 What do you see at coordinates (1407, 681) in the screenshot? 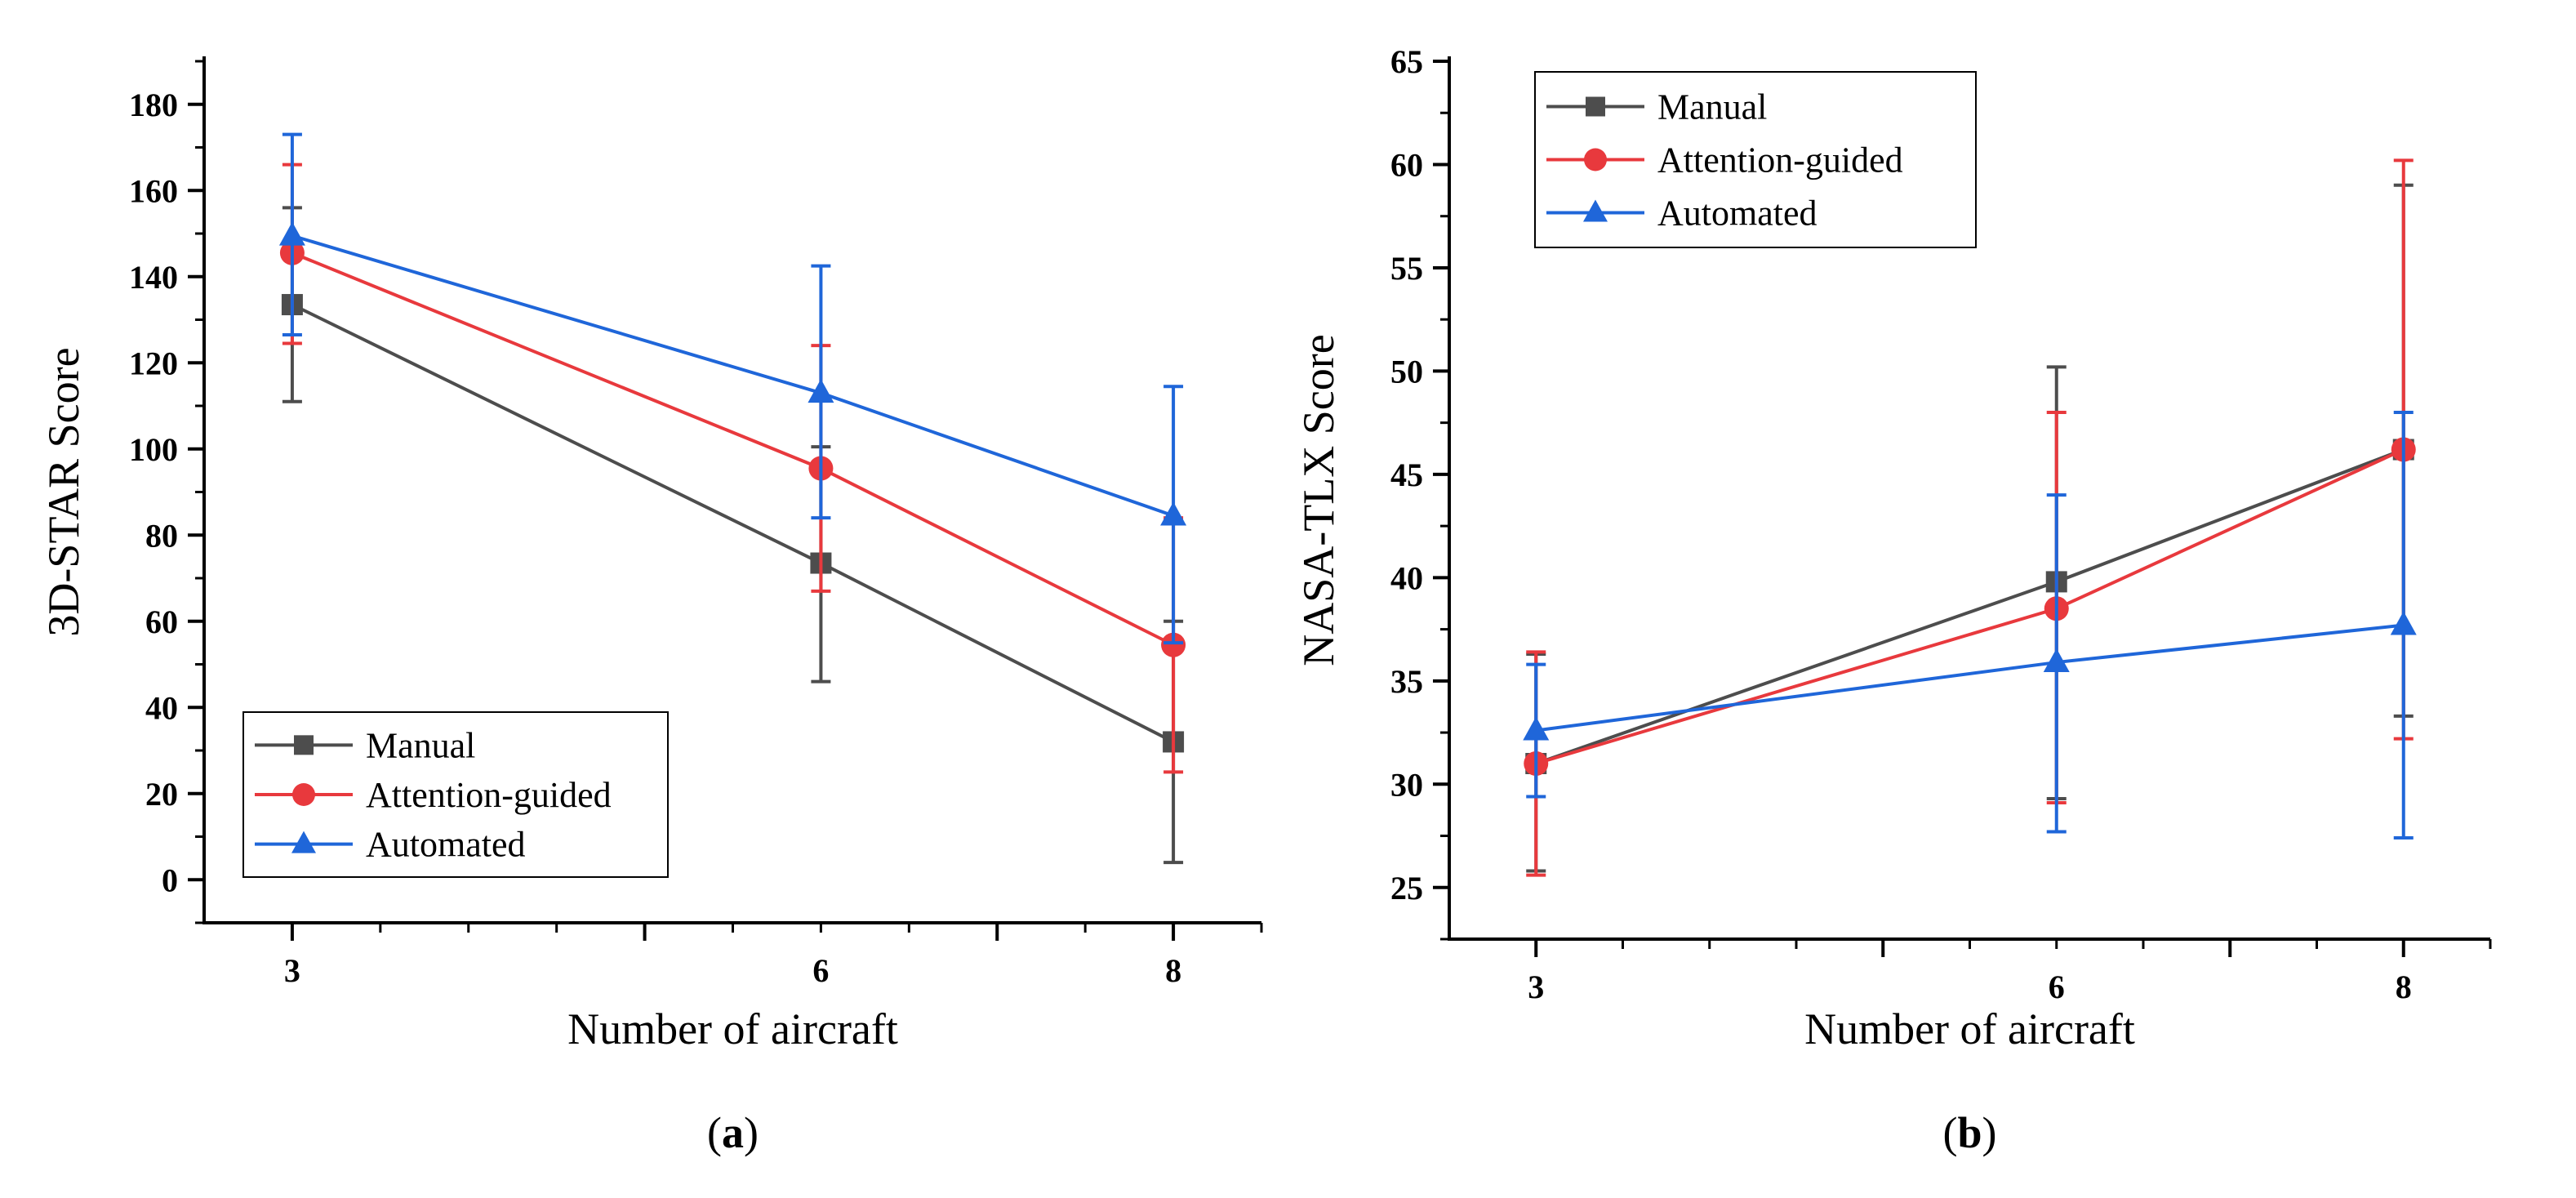
I see `y-tick-label-b: 35` at bounding box center [1407, 681].